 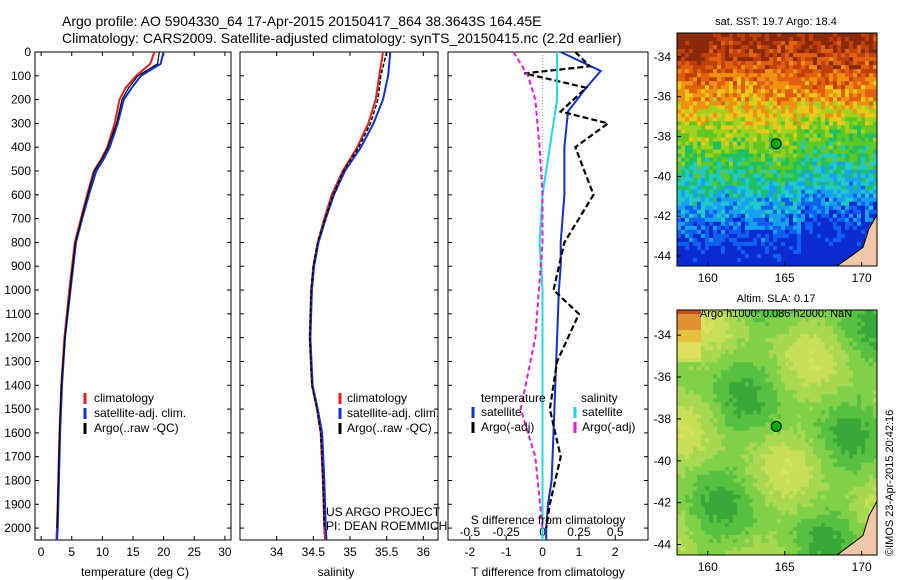 I want to click on y-tick-label: 700, so click(x=21, y=219).